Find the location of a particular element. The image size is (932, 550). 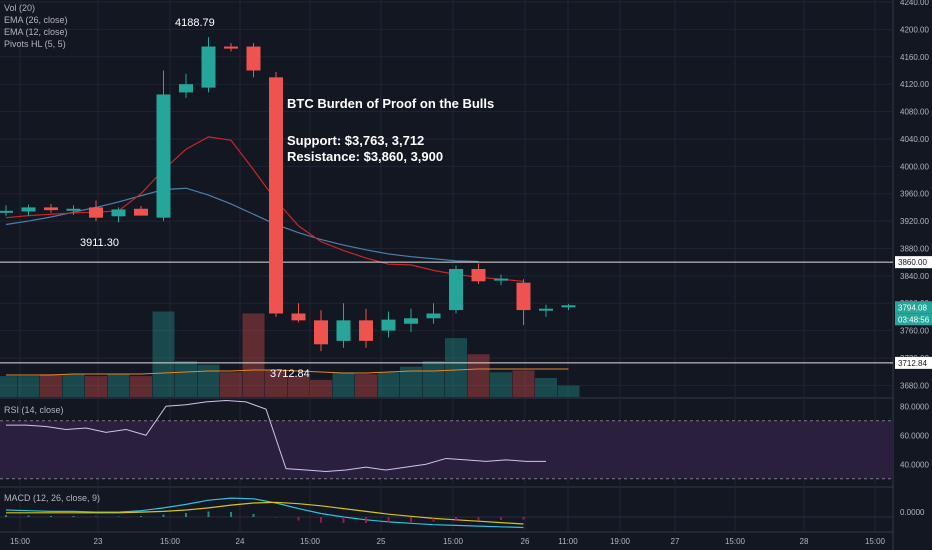

price-tag-level-1: 3860.00 is located at coordinates (912, 262).